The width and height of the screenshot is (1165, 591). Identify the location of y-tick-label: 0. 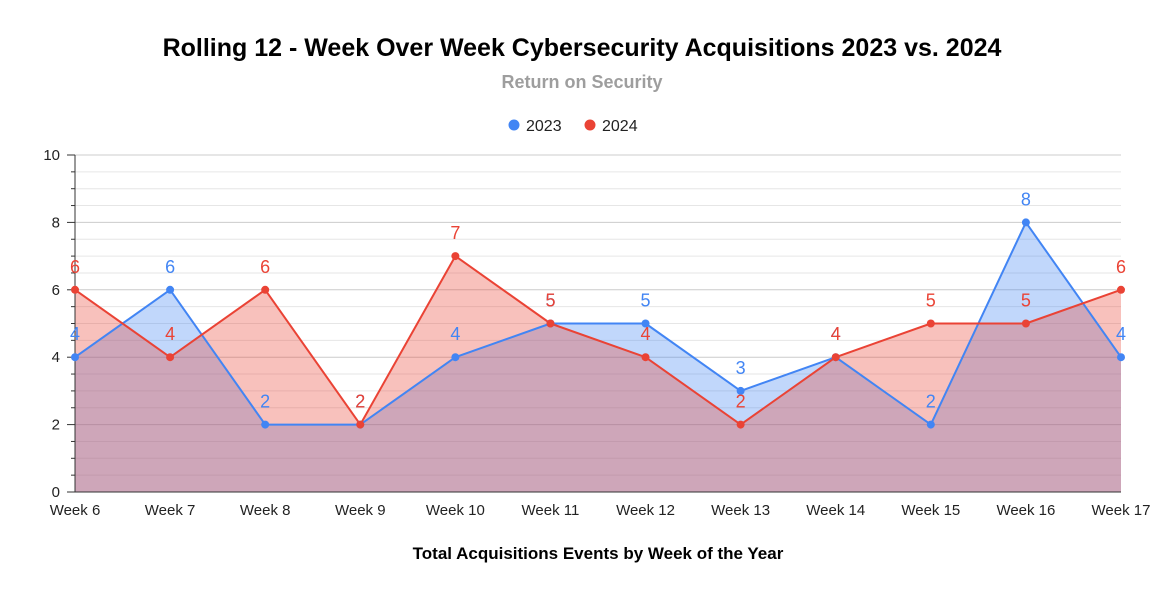
(56, 492).